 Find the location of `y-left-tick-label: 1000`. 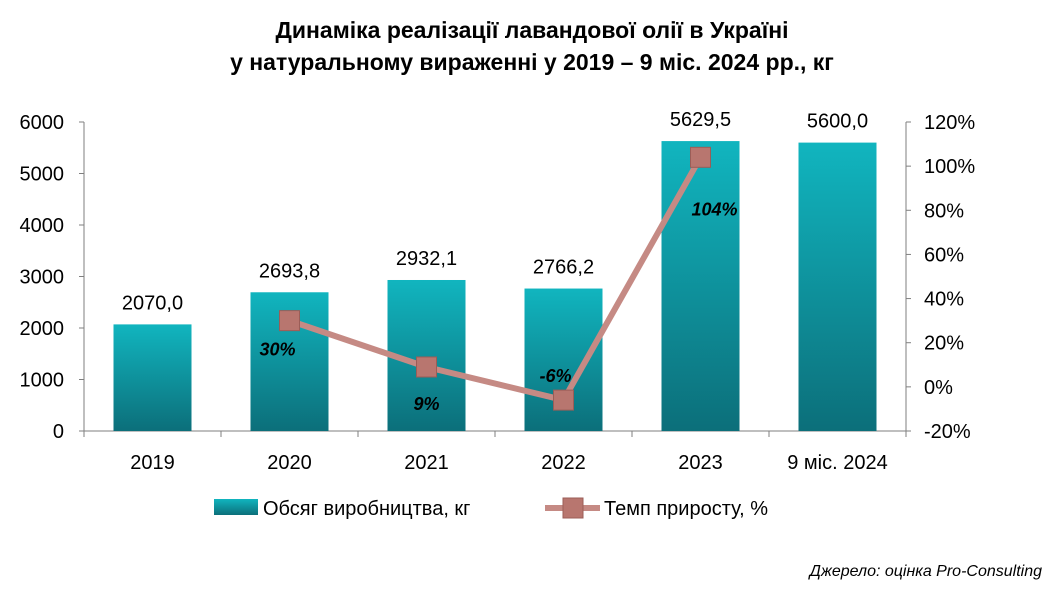

y-left-tick-label: 1000 is located at coordinates (42, 381).